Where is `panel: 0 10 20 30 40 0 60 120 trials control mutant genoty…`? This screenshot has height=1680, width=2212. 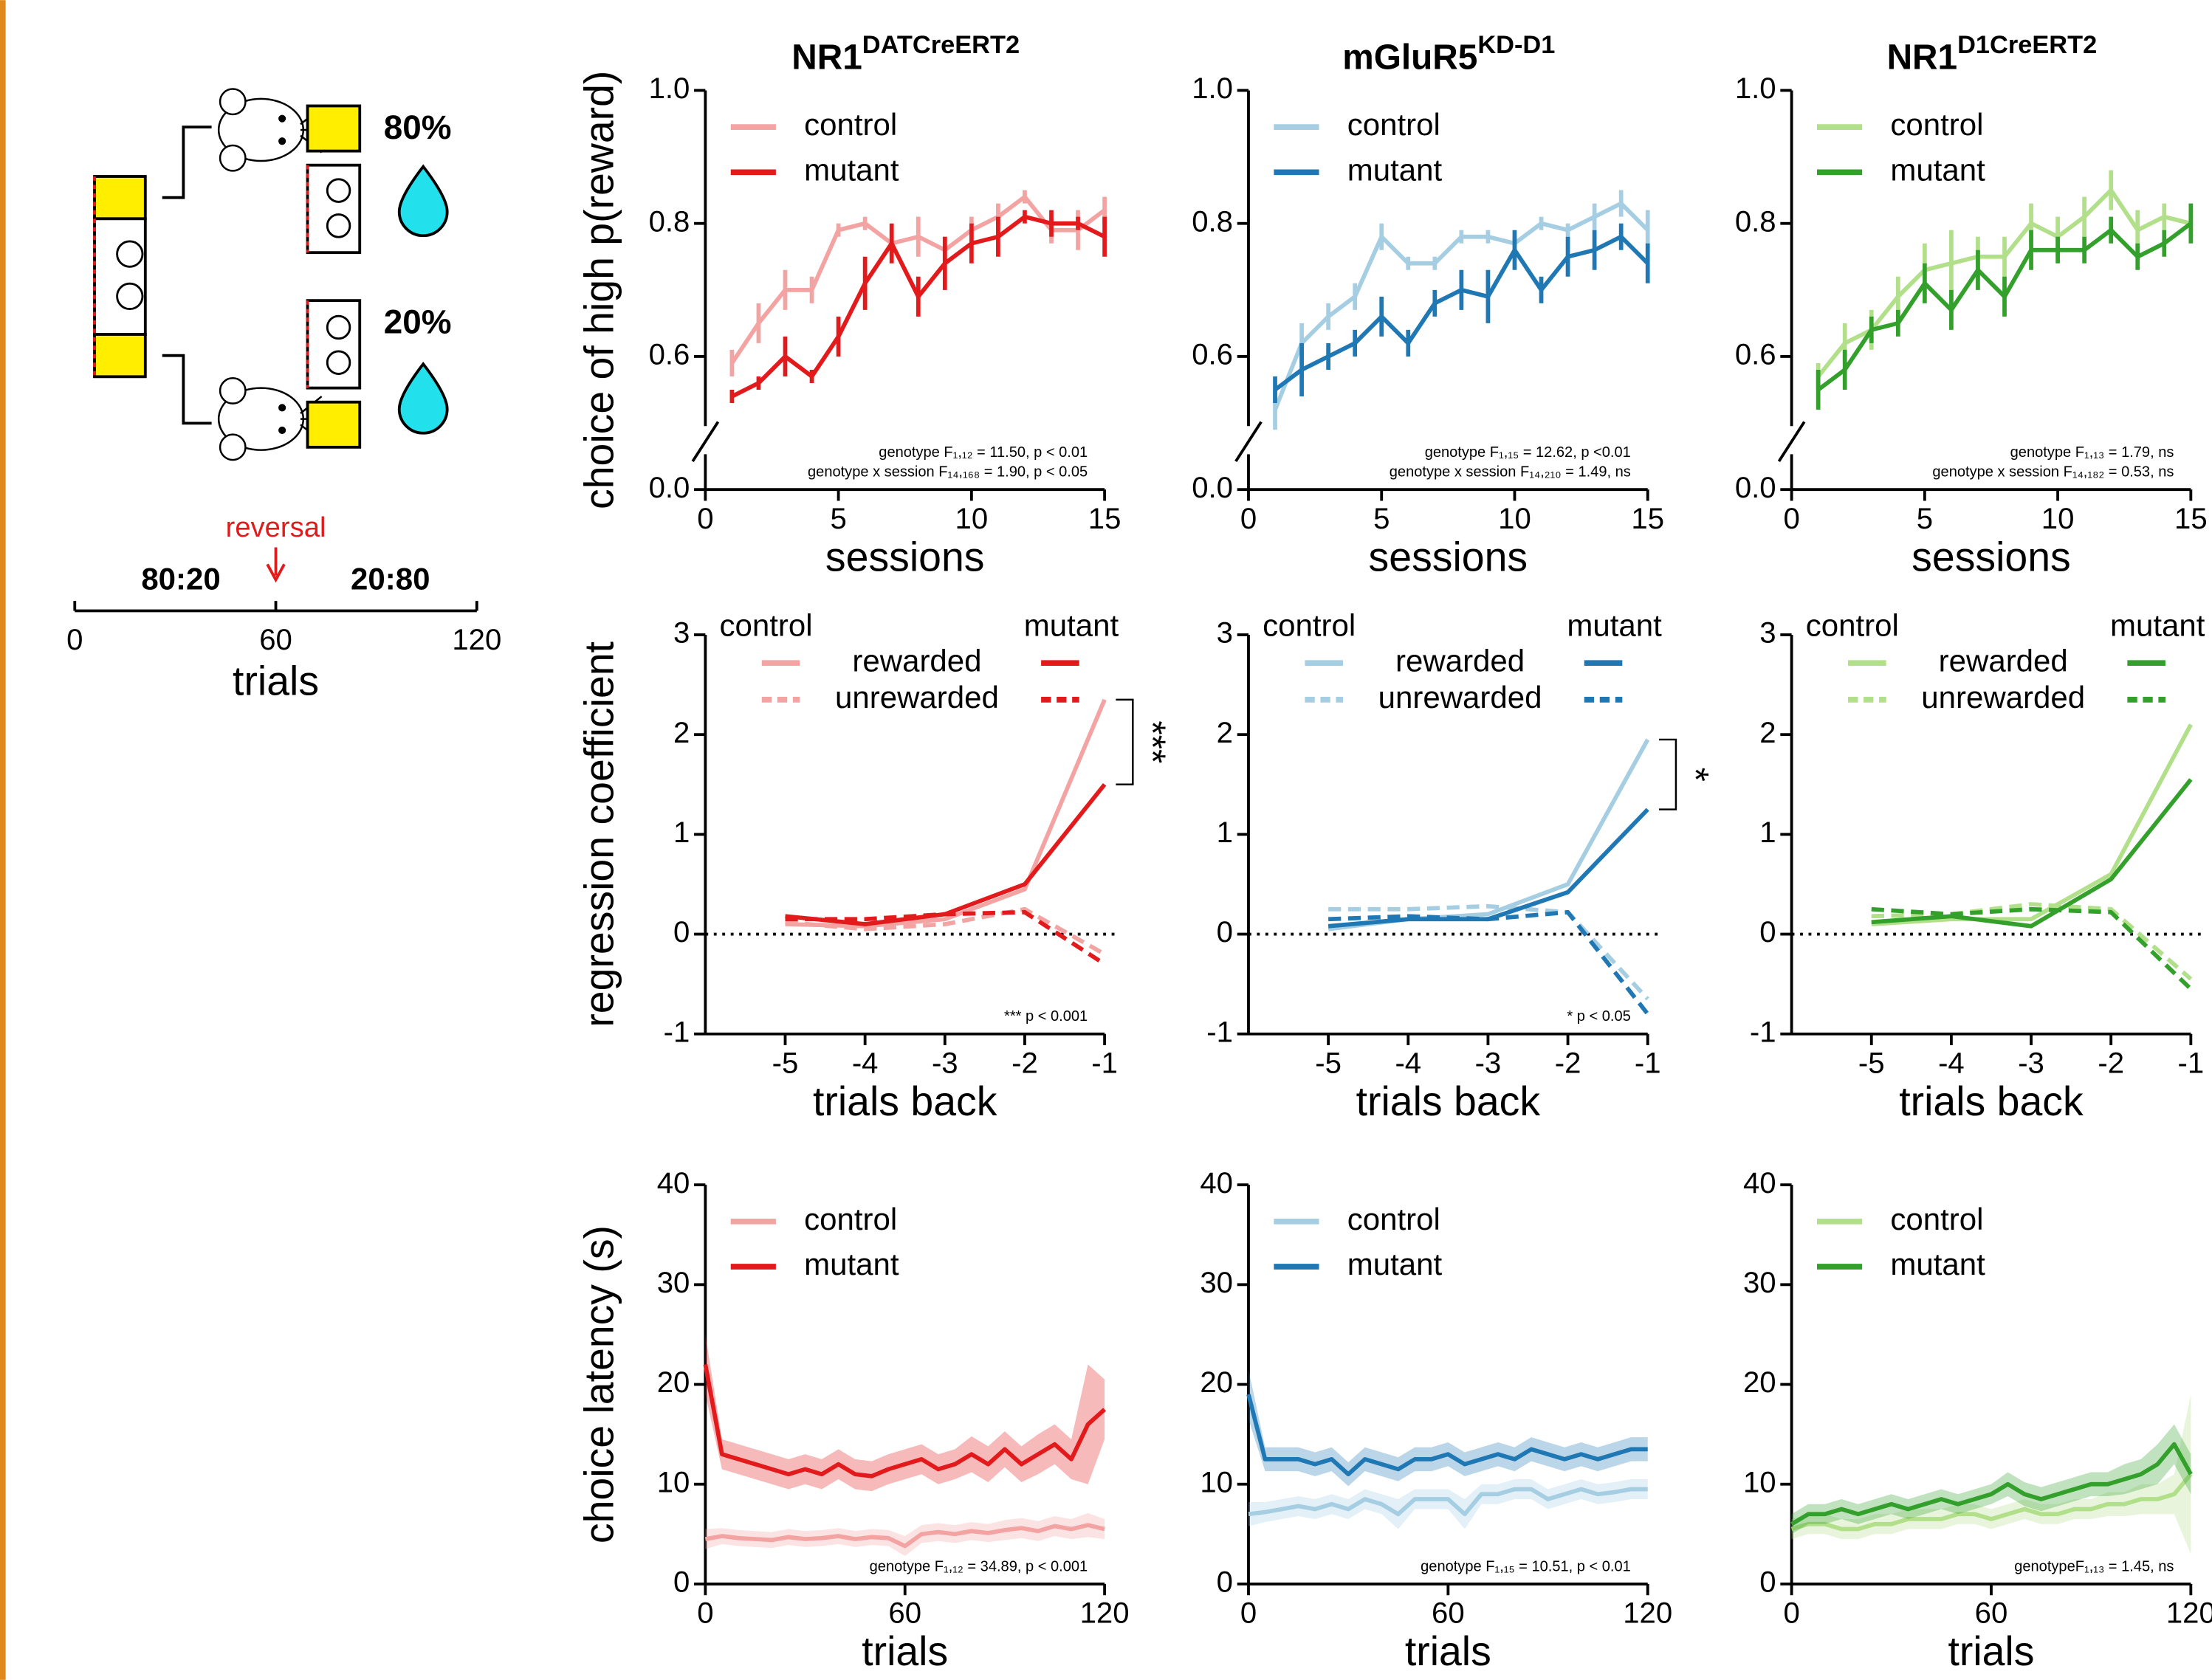 panel: 0 10 20 30 40 0 60 120 trials control mutant genoty… is located at coordinates (1436, 1420).